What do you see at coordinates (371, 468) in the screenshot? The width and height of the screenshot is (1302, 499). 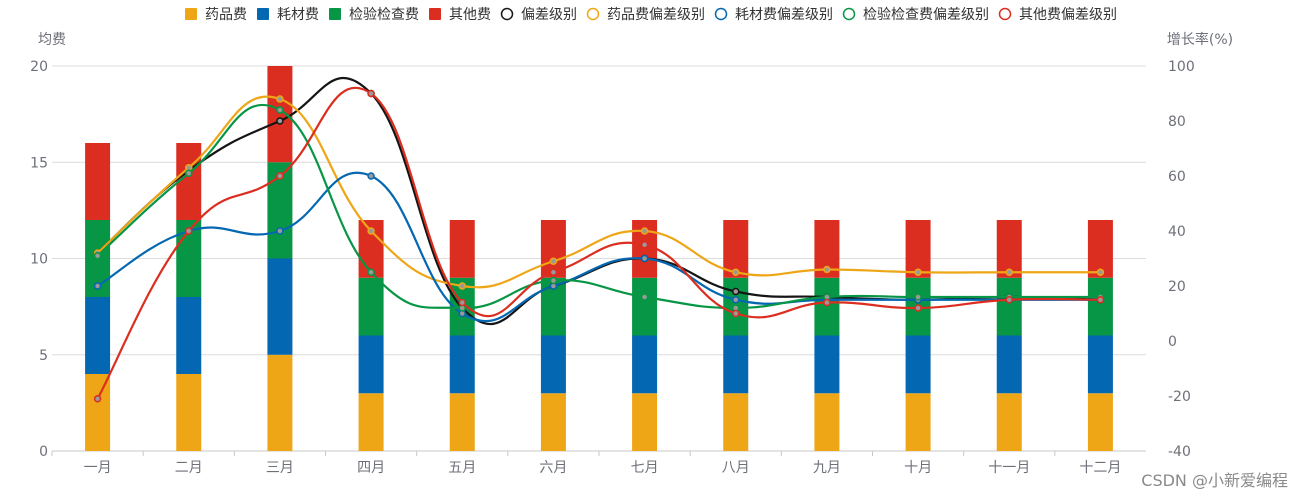 I see `x-tick-label: 四月` at bounding box center [371, 468].